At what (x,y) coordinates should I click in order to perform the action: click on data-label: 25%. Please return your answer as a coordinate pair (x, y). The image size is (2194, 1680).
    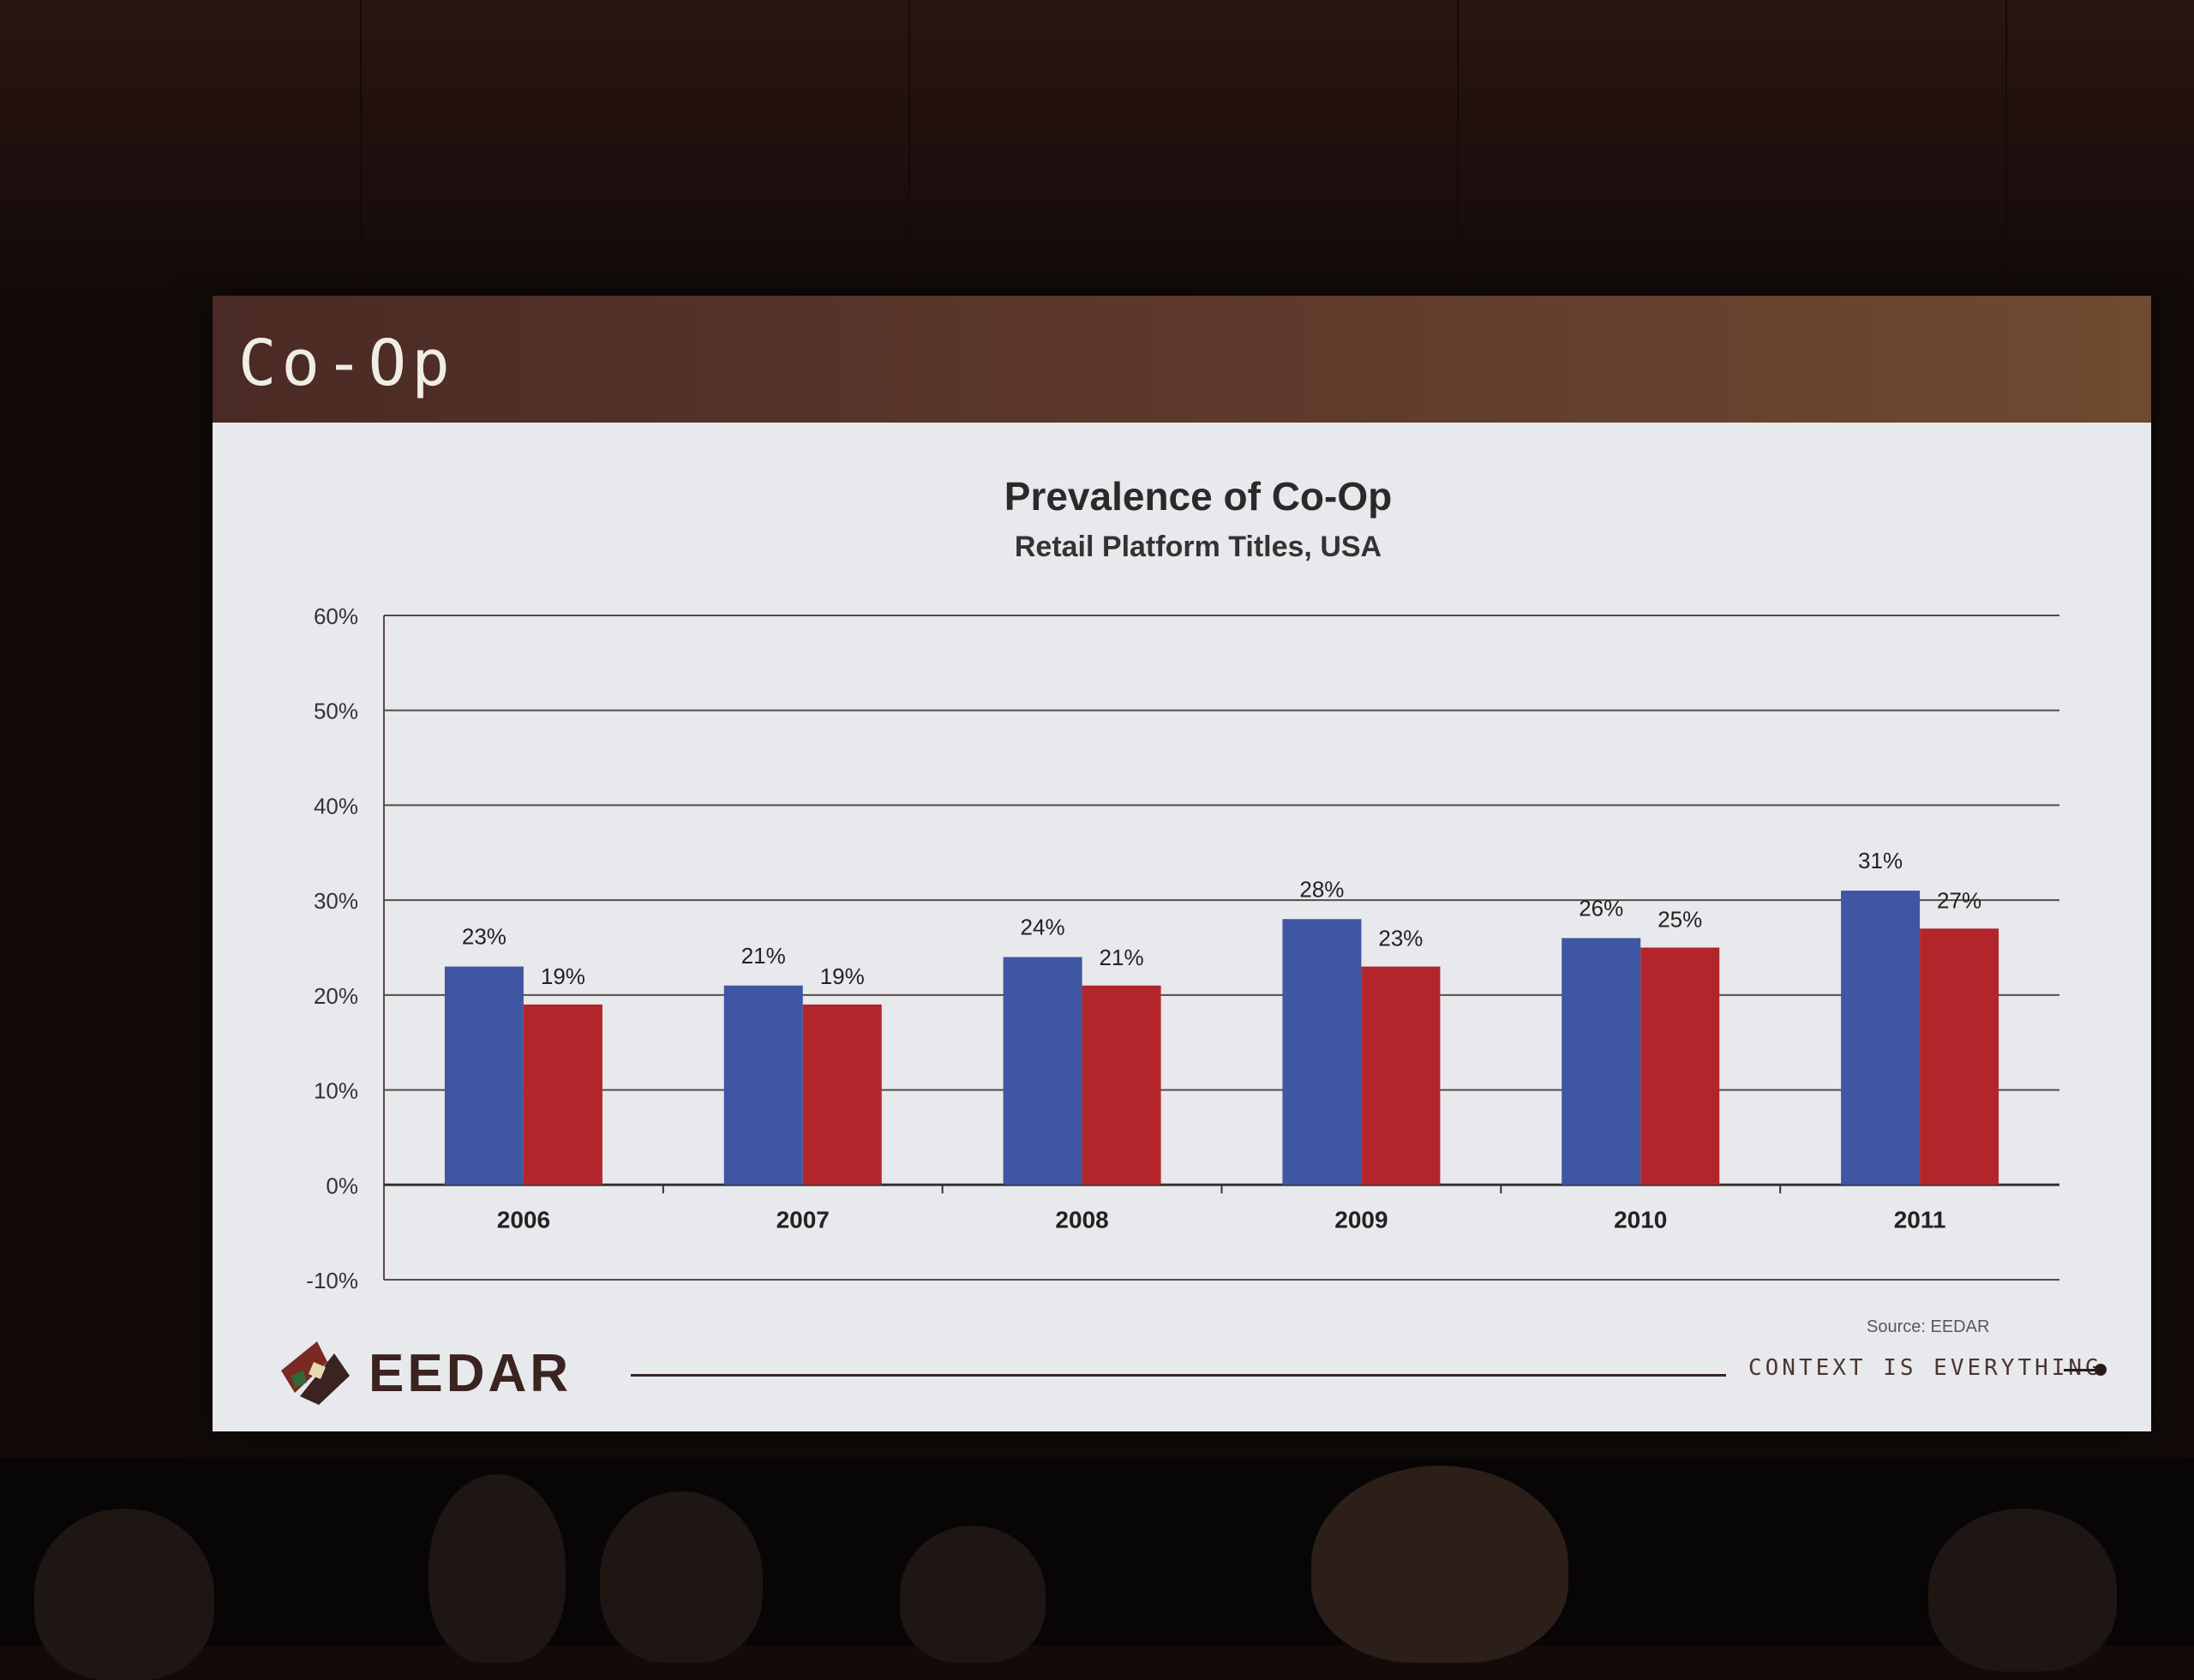
    Looking at the image, I should click on (1679, 920).